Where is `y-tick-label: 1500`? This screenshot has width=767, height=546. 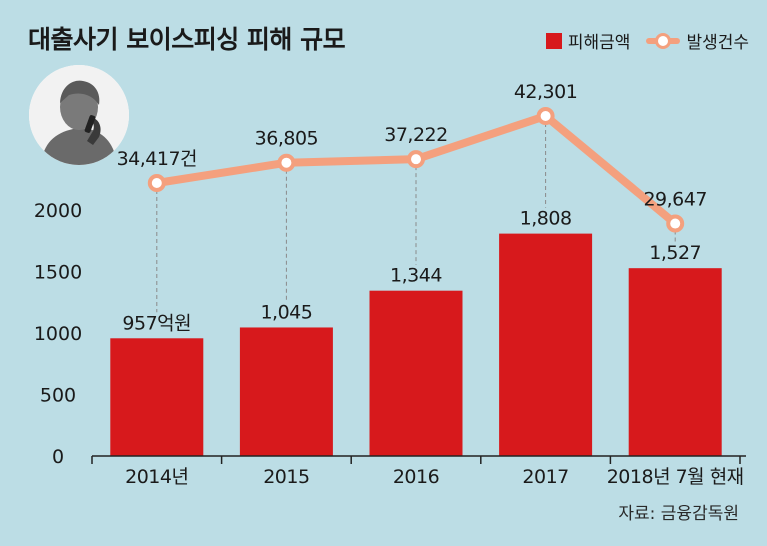 y-tick-label: 1500 is located at coordinates (58, 273).